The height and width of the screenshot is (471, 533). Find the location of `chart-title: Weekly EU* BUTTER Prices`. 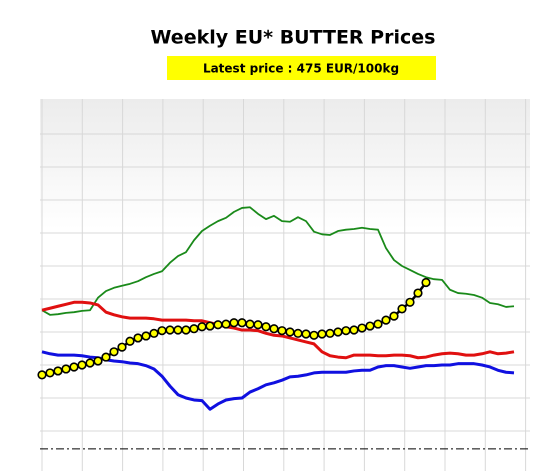

chart-title: Weekly EU* BUTTER Prices is located at coordinates (293, 38).